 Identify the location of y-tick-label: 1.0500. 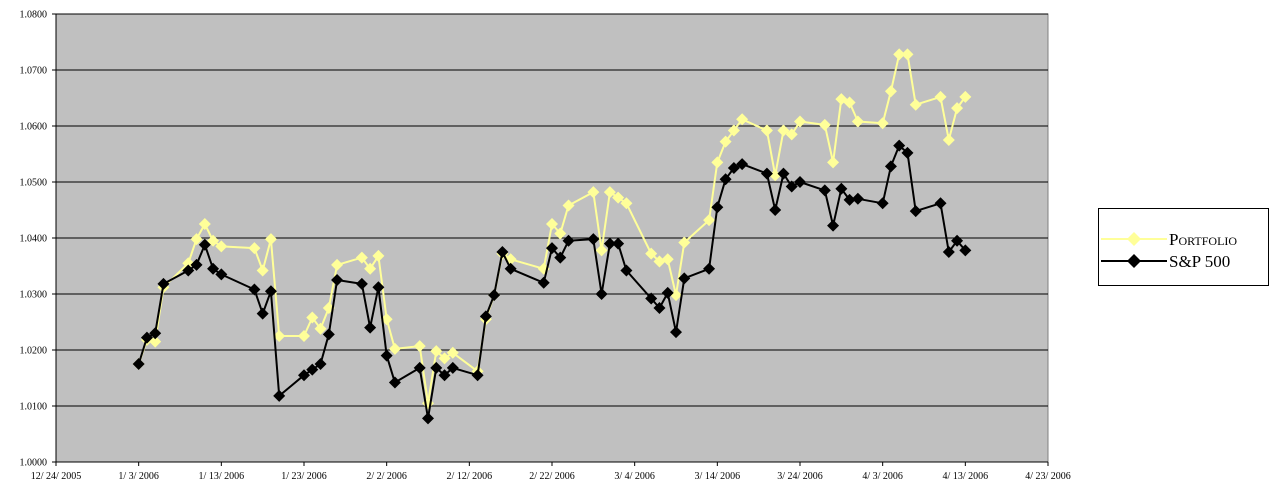
(34, 183).